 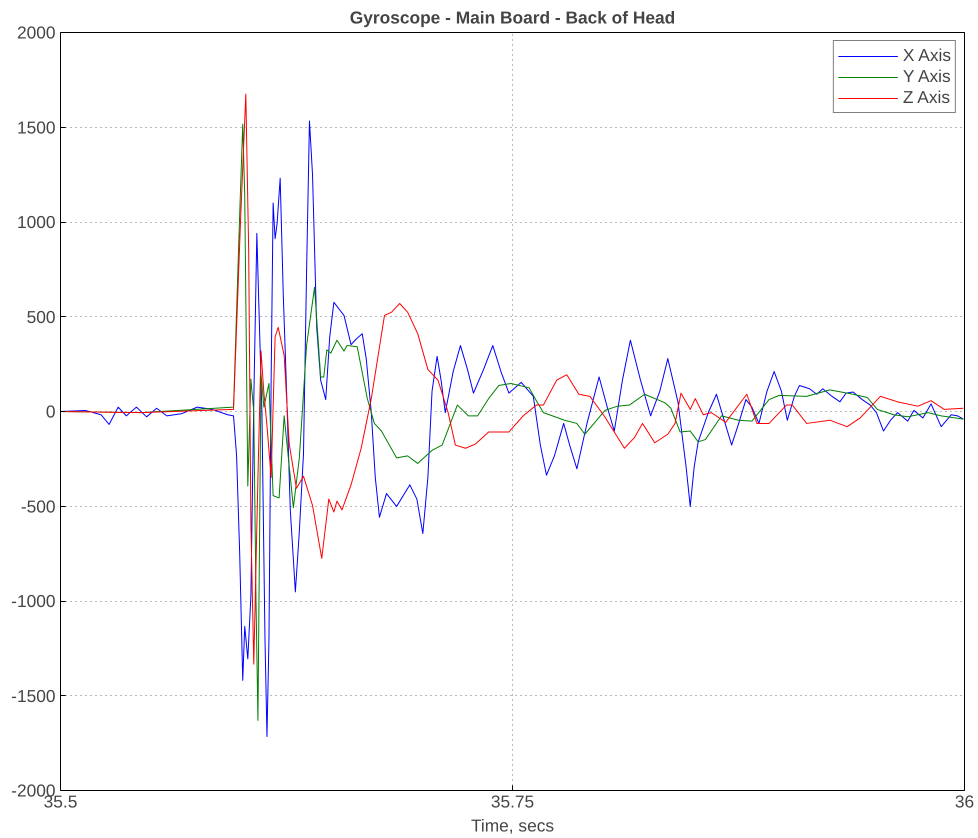 What do you see at coordinates (36, 127) in the screenshot?
I see `y-tick-label: 1500` at bounding box center [36, 127].